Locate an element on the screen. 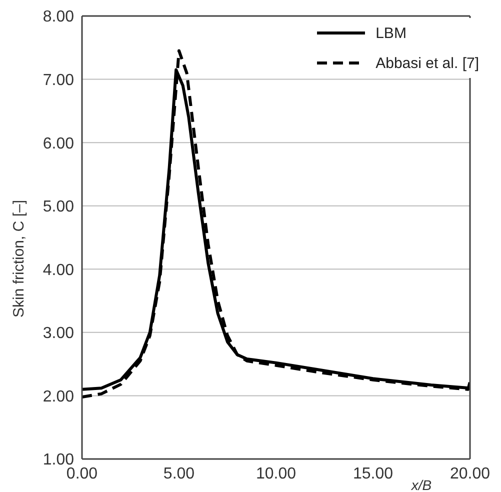 This screenshot has width=501, height=492. y-tick-label: 6.00 is located at coordinates (58, 143).